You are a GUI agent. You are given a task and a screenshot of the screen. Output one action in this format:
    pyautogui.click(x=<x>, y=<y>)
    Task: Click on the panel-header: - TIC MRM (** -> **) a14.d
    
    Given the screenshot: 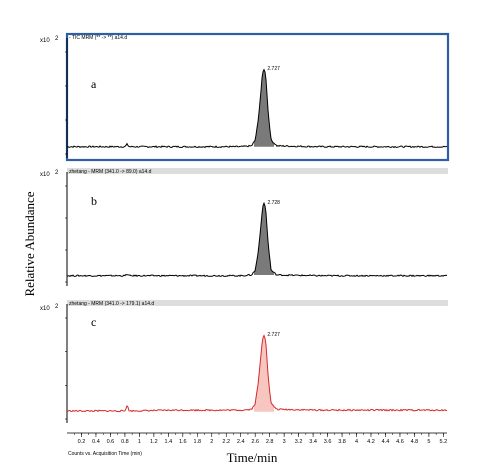 What is the action you would take?
    pyautogui.click(x=98, y=38)
    